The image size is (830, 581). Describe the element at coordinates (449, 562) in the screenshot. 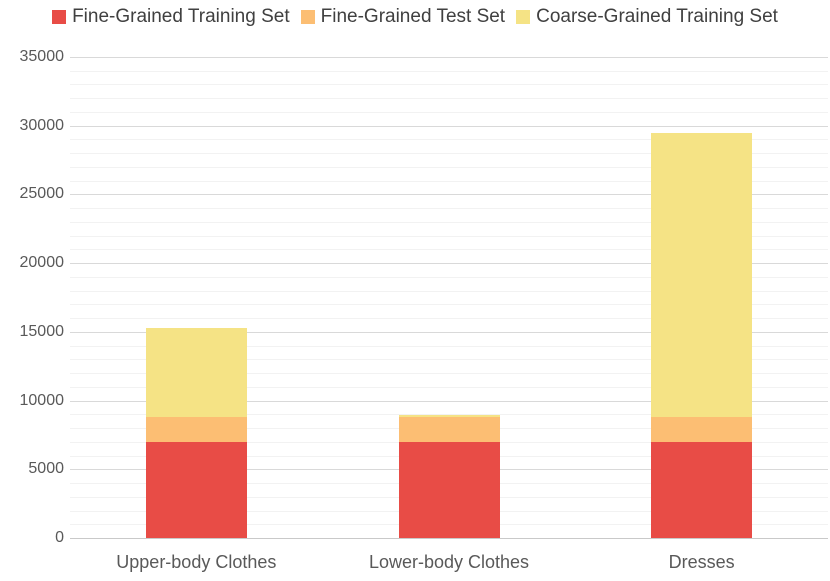

I see `x-axis-category-label: Lower-body Clothes` at that location.